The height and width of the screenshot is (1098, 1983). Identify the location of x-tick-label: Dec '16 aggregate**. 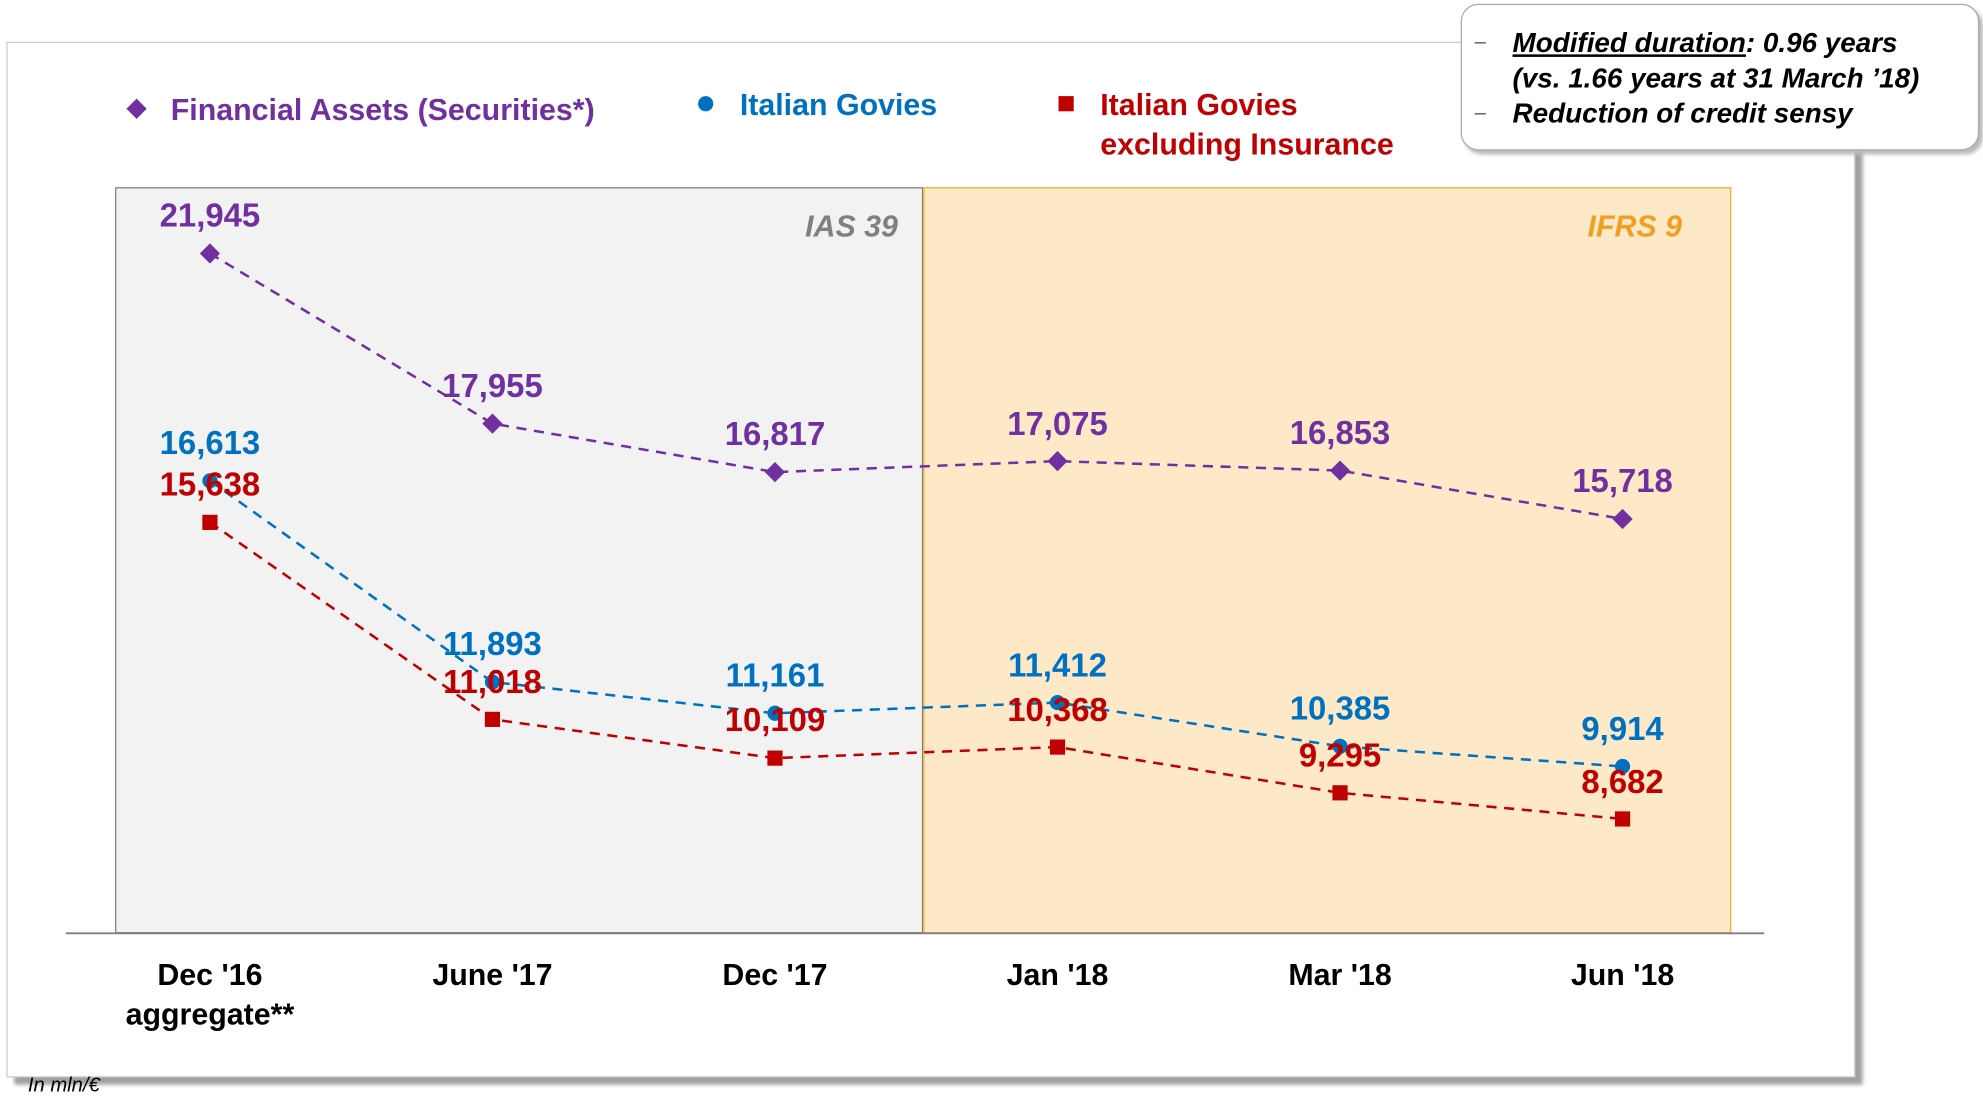
(210, 995).